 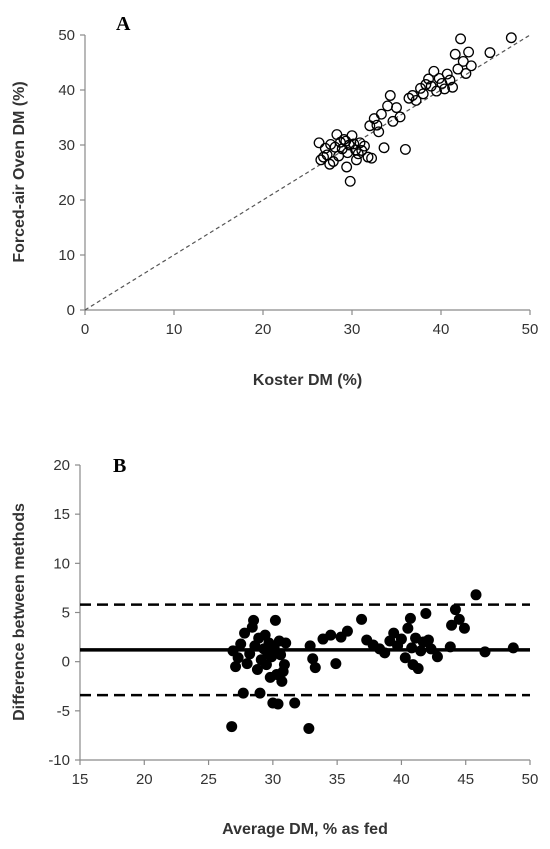 What do you see at coordinates (80, 779) in the screenshot?
I see `panel-b-x-tick-label: 15` at bounding box center [80, 779].